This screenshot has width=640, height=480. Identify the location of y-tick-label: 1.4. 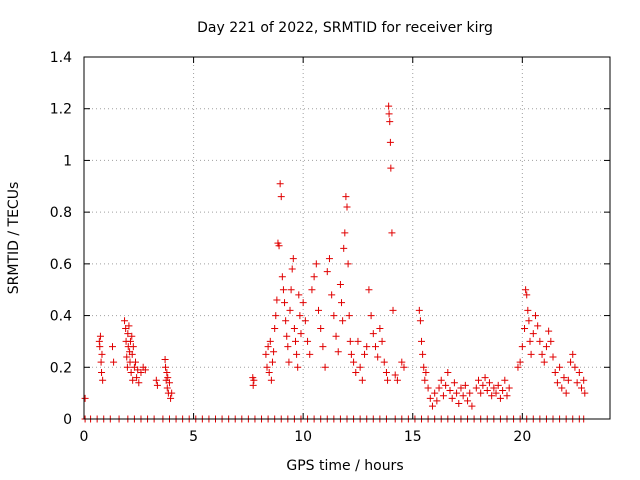
(61, 58).